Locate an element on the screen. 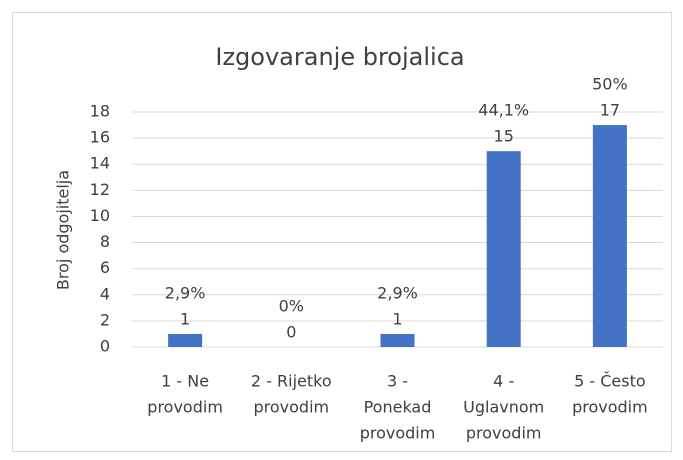 This screenshot has width=683, height=460. y-tick-label: 6 is located at coordinates (105, 267).